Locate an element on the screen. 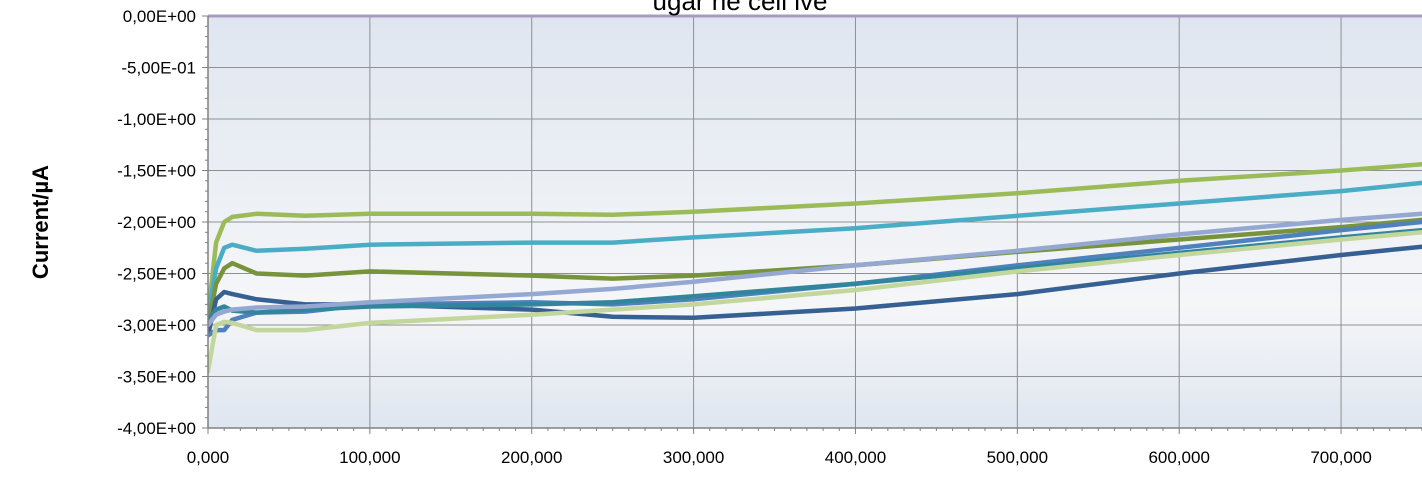 The width and height of the screenshot is (1422, 480). x-tick-label: 300,000 is located at coordinates (693, 457).